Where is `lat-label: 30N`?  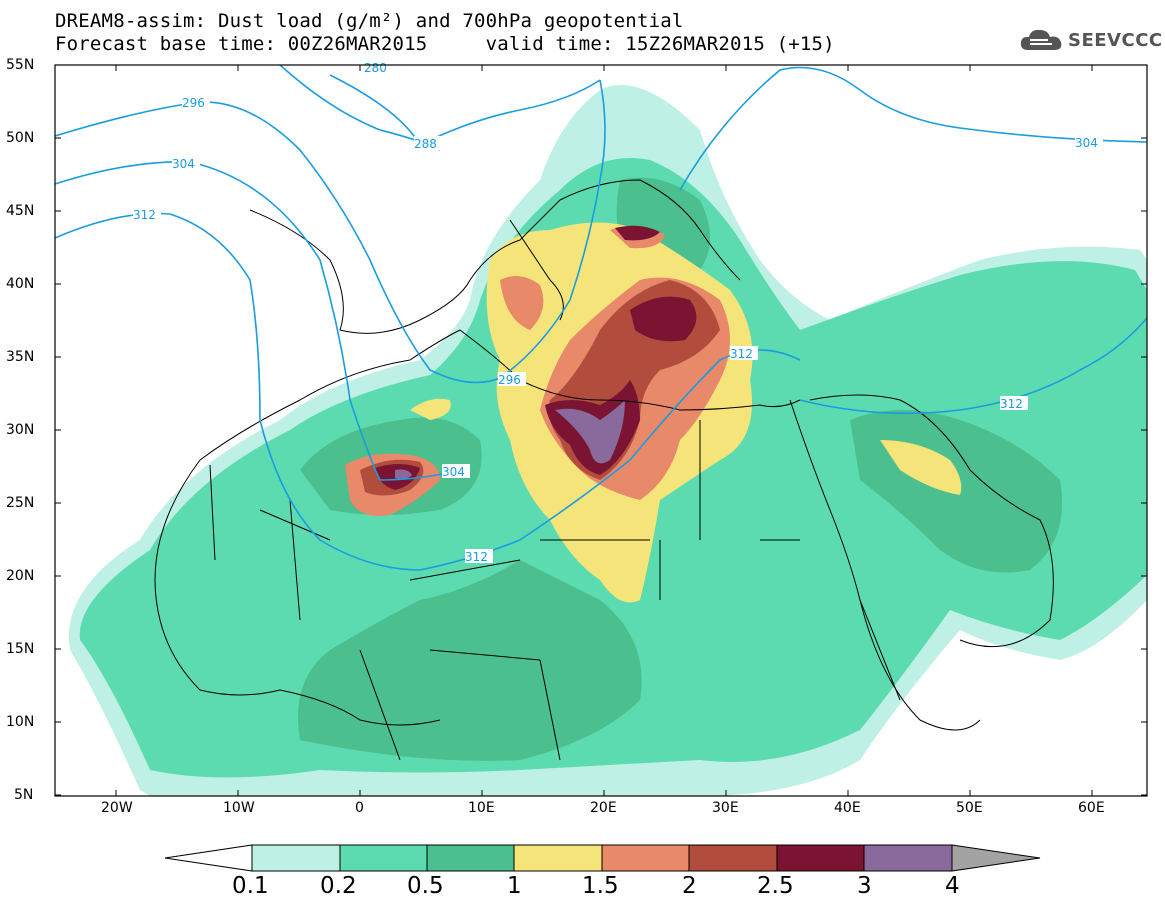 lat-label: 30N is located at coordinates (20, 430).